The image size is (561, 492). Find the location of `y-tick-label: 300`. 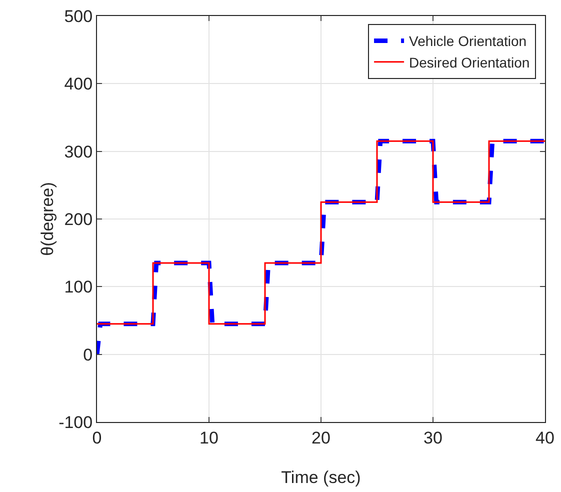

y-tick-label: 300 is located at coordinates (78, 152).